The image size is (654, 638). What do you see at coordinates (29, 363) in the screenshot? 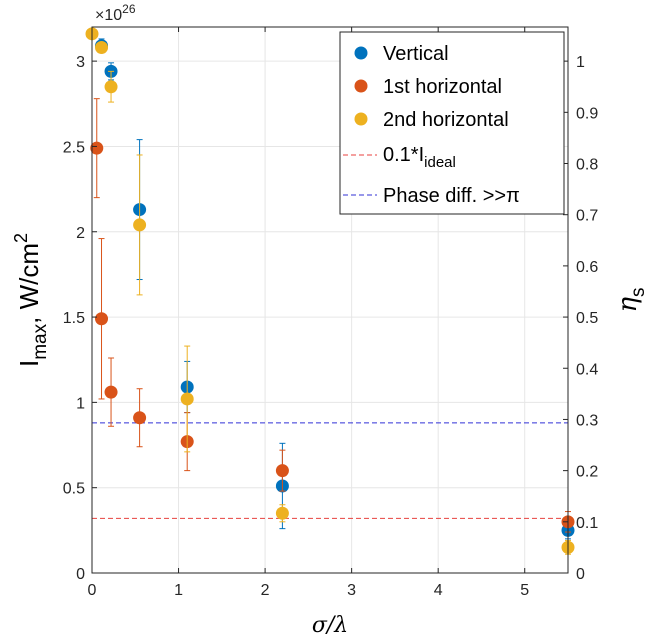
I see `y-axis-label-main: I` at bounding box center [29, 363].